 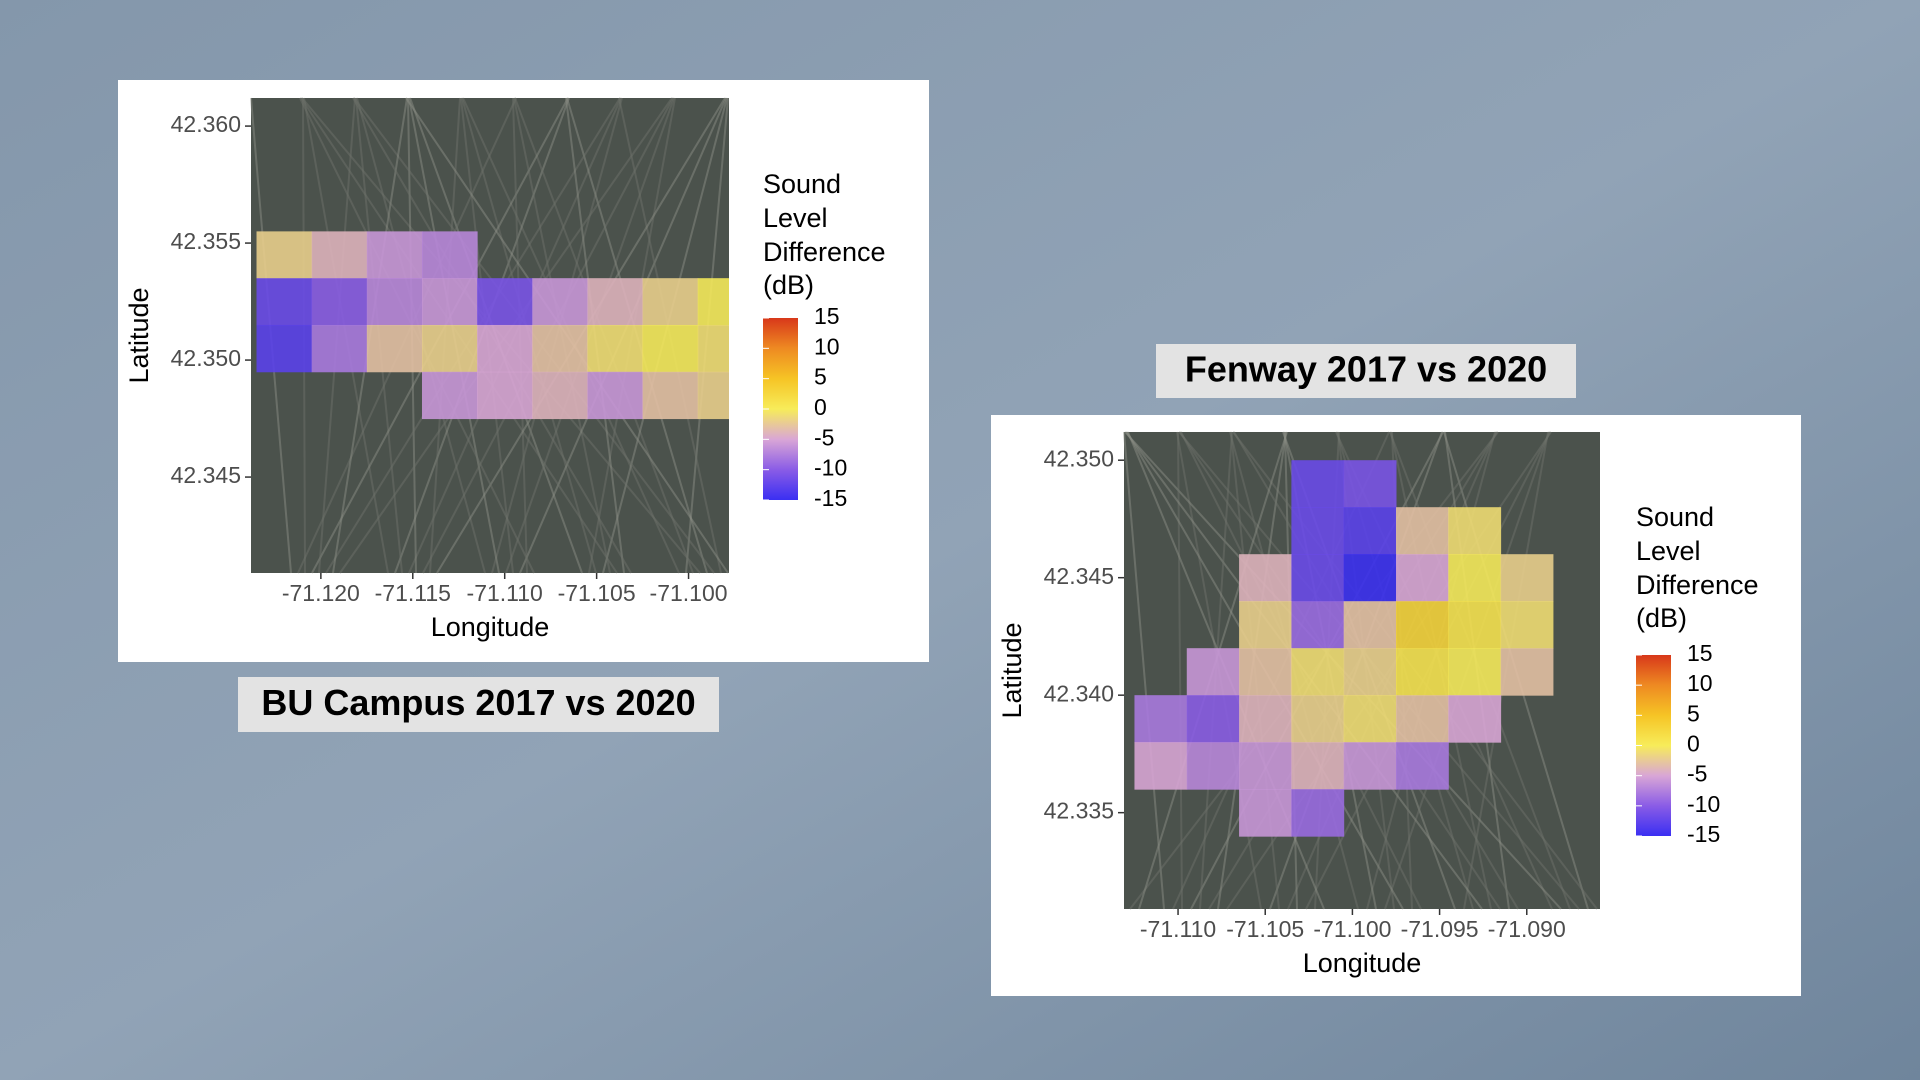 I want to click on y-tick-label: 42.335, so click(x=1079, y=811).